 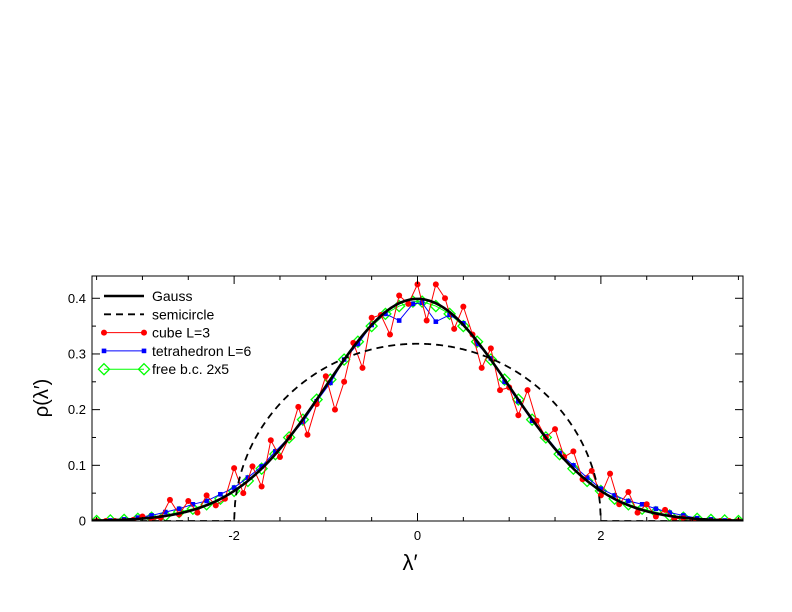 I want to click on legend-label: Gauss, so click(x=172, y=296).